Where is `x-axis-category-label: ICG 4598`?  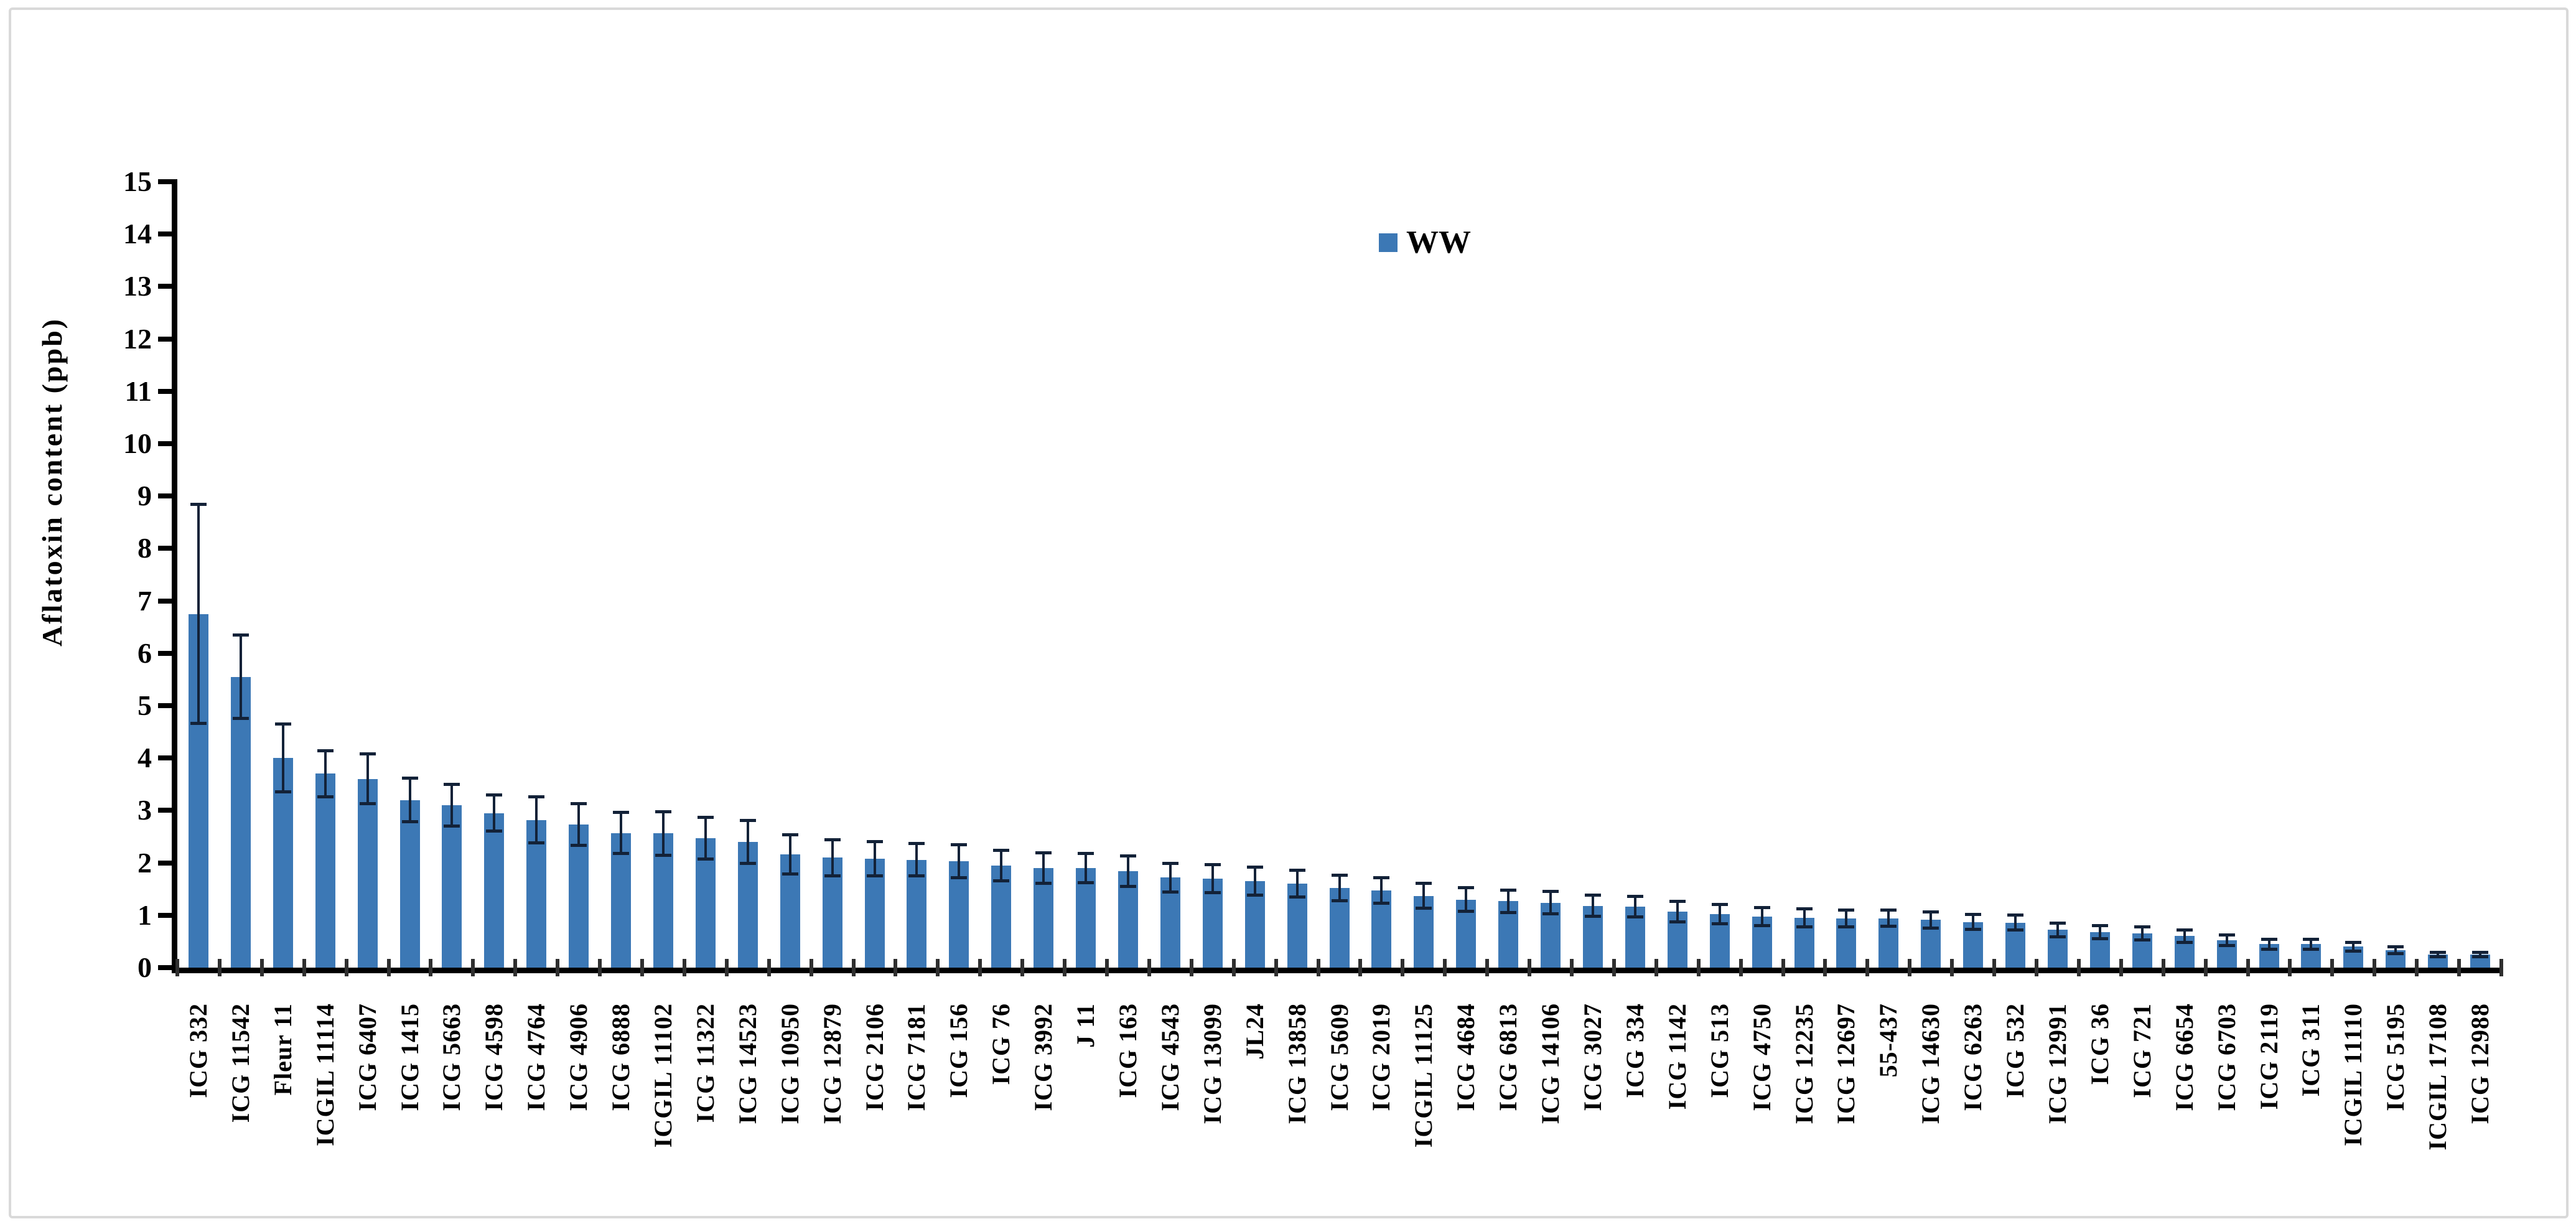 x-axis-category-label: ICG 4598 is located at coordinates (494, 1057).